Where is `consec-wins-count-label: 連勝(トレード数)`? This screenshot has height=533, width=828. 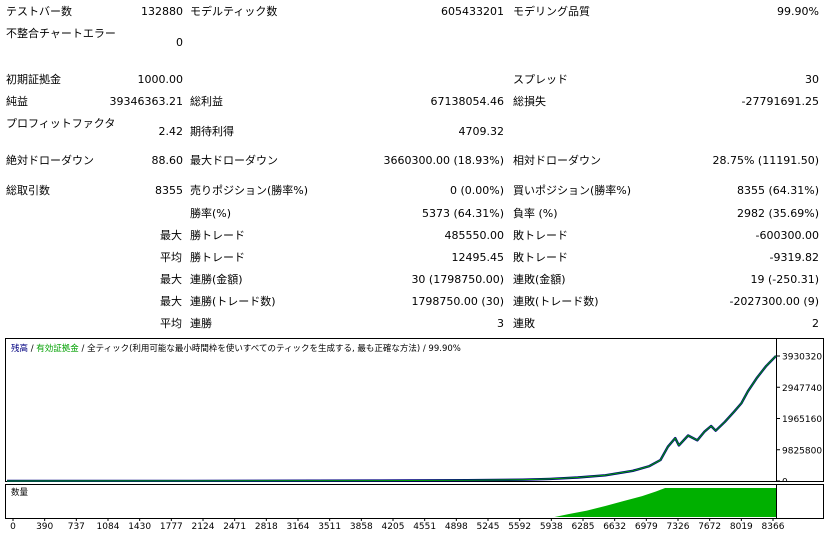 consec-wins-count-label: 連勝(トレード数) is located at coordinates (233, 301).